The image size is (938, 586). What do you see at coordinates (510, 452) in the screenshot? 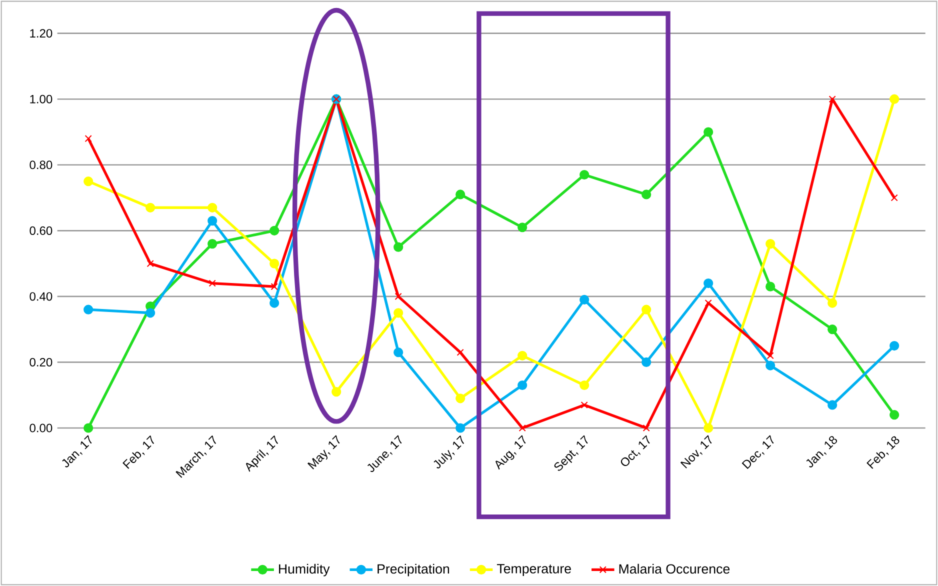
I see `x-tick-label: Aug, 17` at bounding box center [510, 452].